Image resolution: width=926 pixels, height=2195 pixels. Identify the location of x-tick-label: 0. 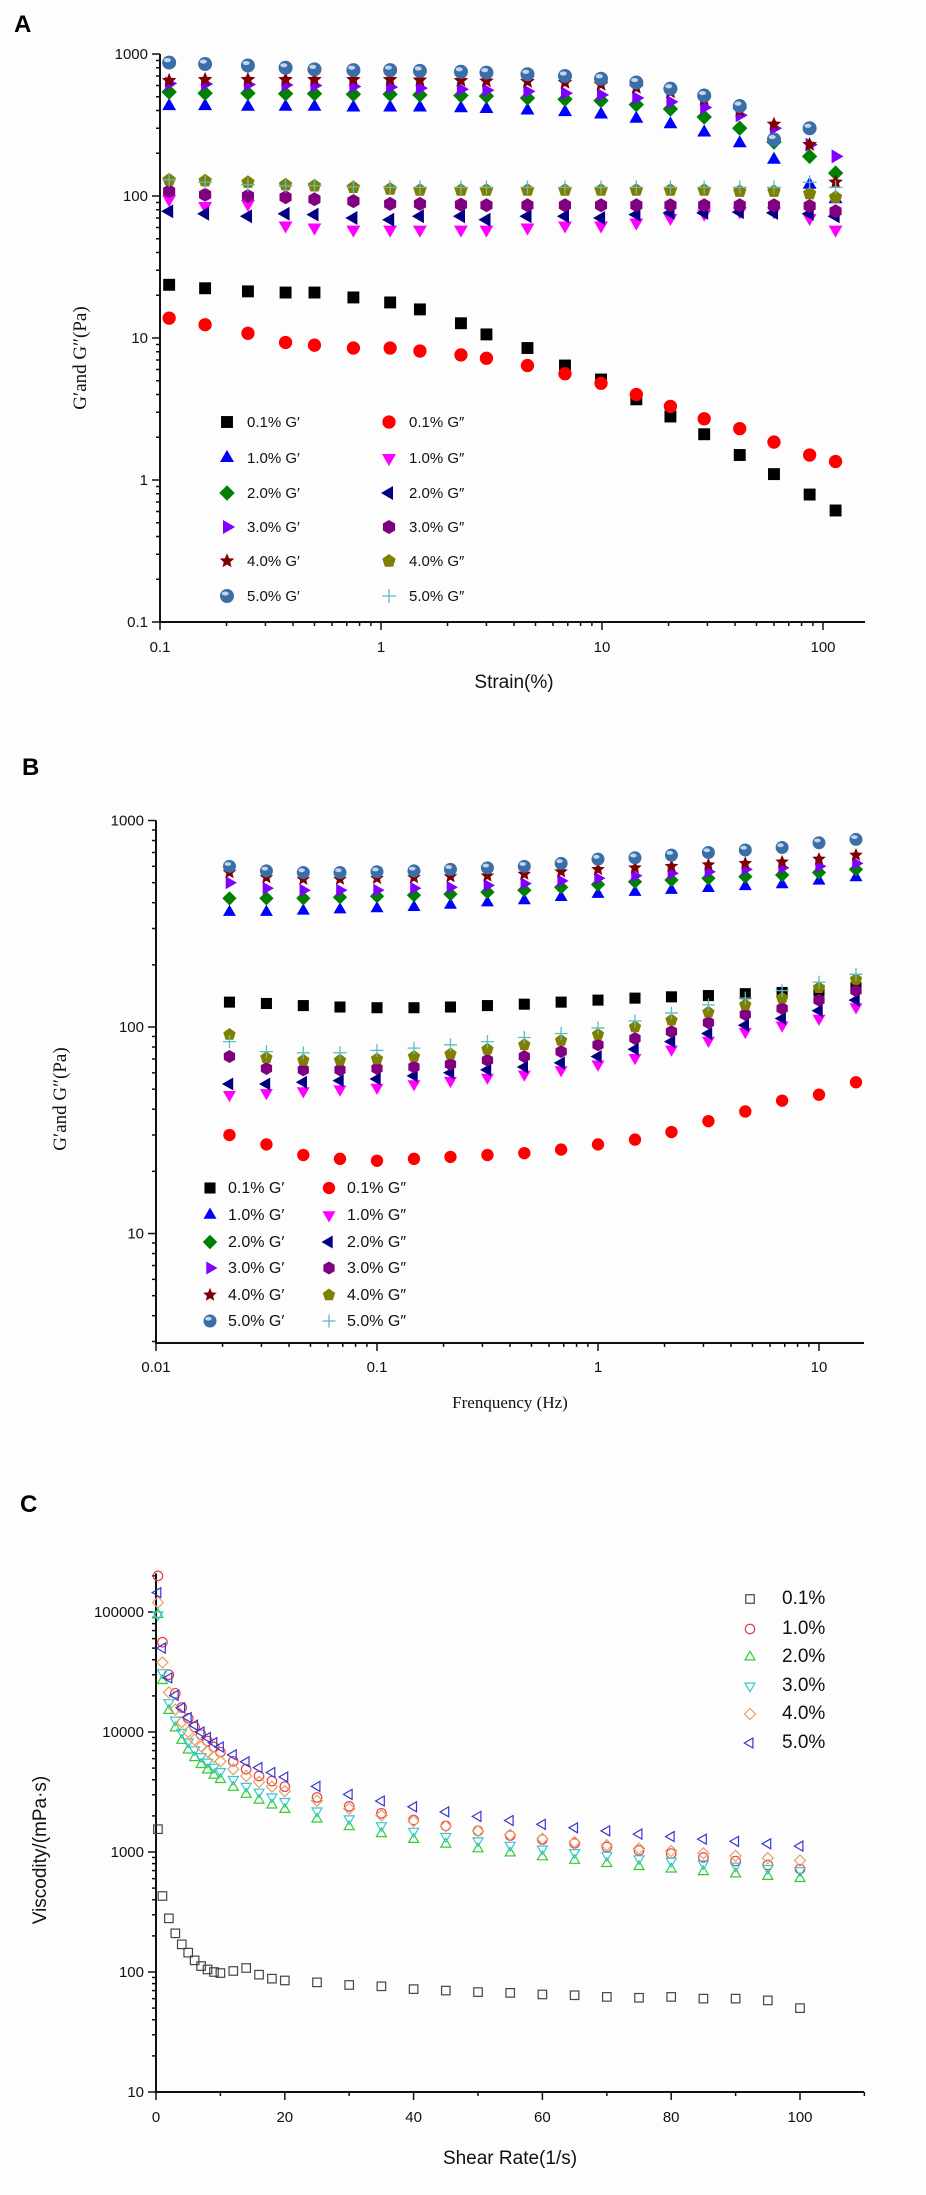
(156, 2117).